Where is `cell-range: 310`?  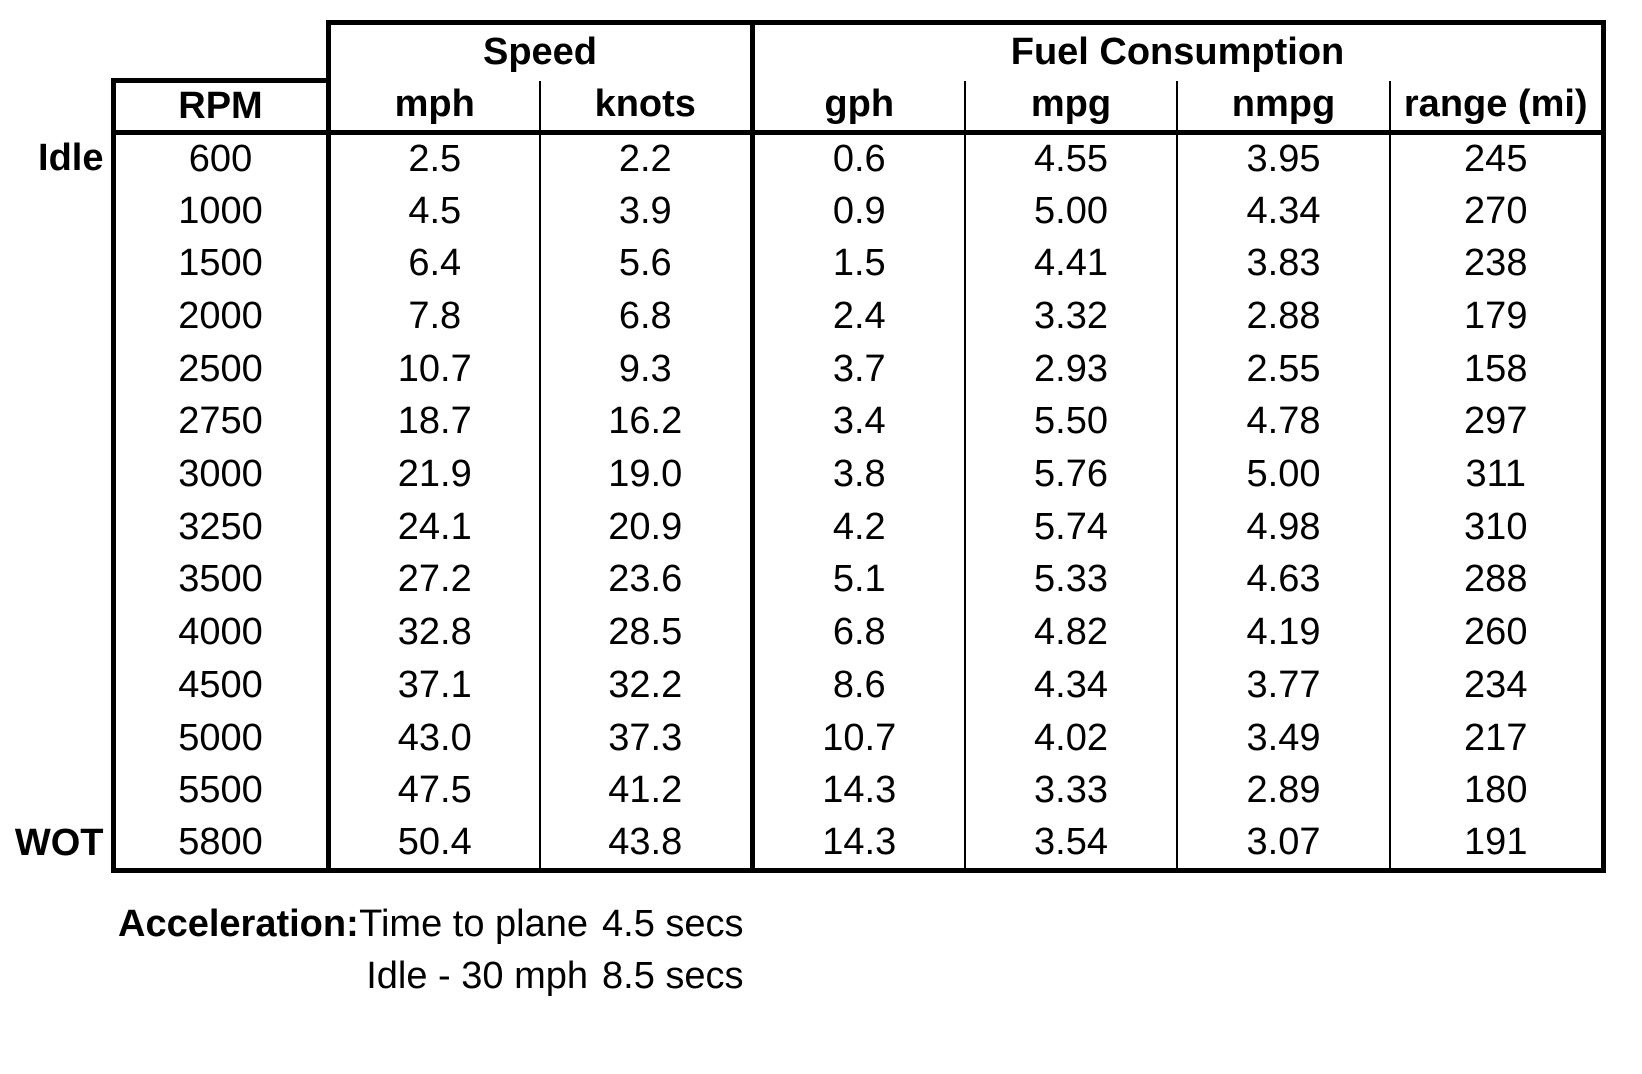
cell-range: 310 is located at coordinates (1497, 527).